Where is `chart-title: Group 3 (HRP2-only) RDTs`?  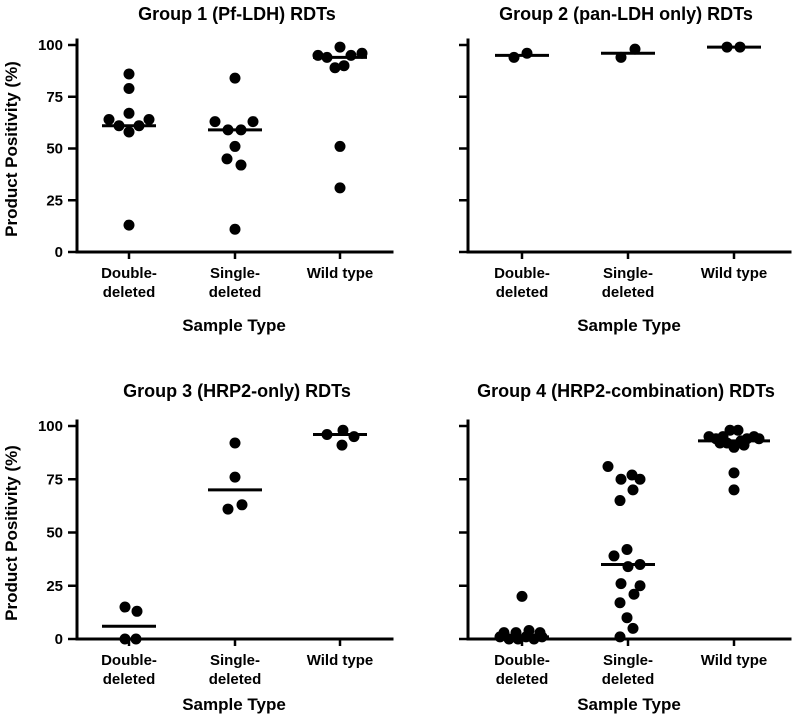
chart-title: Group 3 (HRP2-only) RDTs is located at coordinates (237, 391).